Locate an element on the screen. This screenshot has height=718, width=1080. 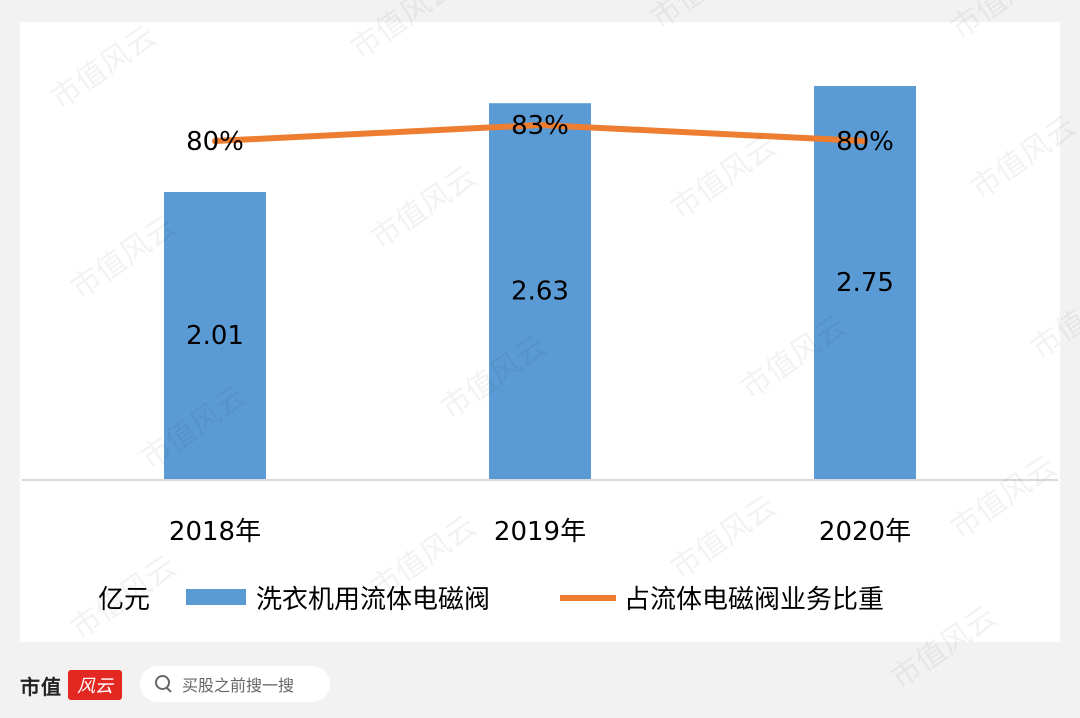
footer: 市值 风云 买股之前搜一搜 is located at coordinates (540, 685).